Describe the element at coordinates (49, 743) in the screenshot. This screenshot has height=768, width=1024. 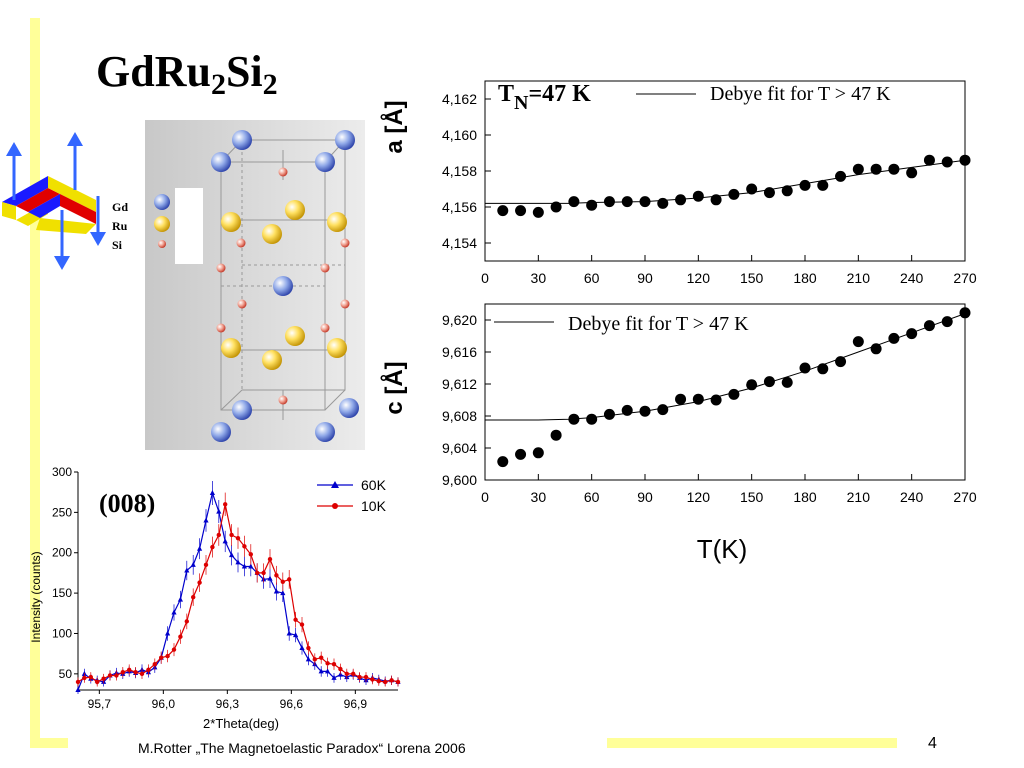
I see `deco-bar-bottom-left` at that location.